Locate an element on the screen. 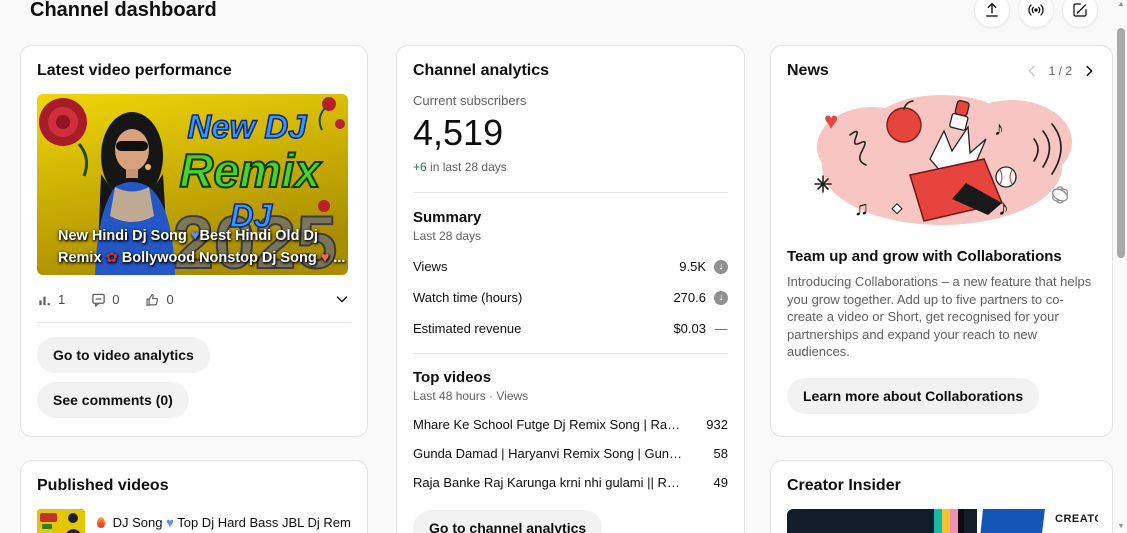  summary-row-revenue: Estimated revenue $0.03 — is located at coordinates (570, 328).